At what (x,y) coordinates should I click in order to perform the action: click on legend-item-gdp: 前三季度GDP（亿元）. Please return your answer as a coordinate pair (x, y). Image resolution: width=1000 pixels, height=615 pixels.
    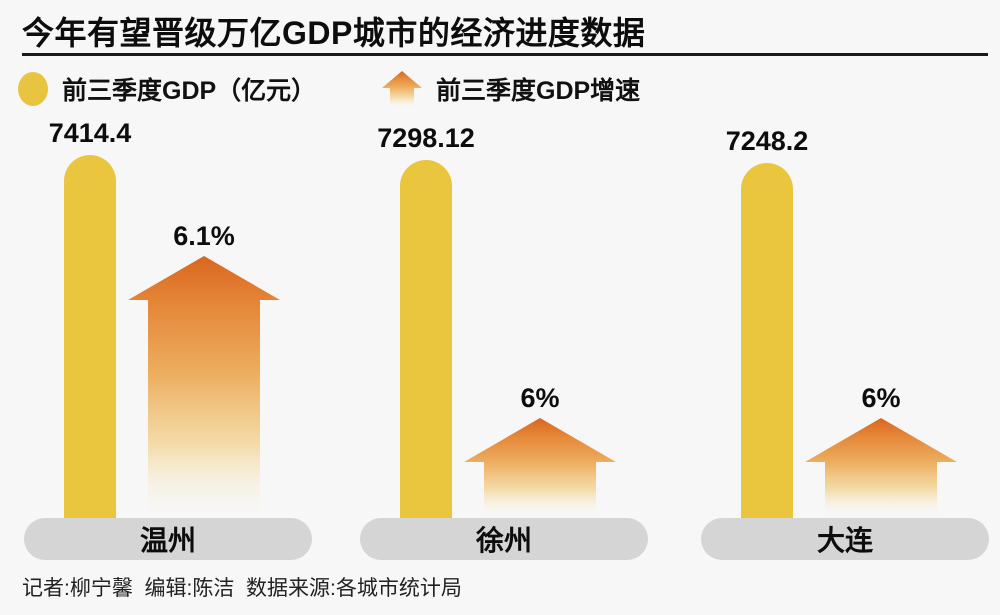
    Looking at the image, I should click on (167, 89).